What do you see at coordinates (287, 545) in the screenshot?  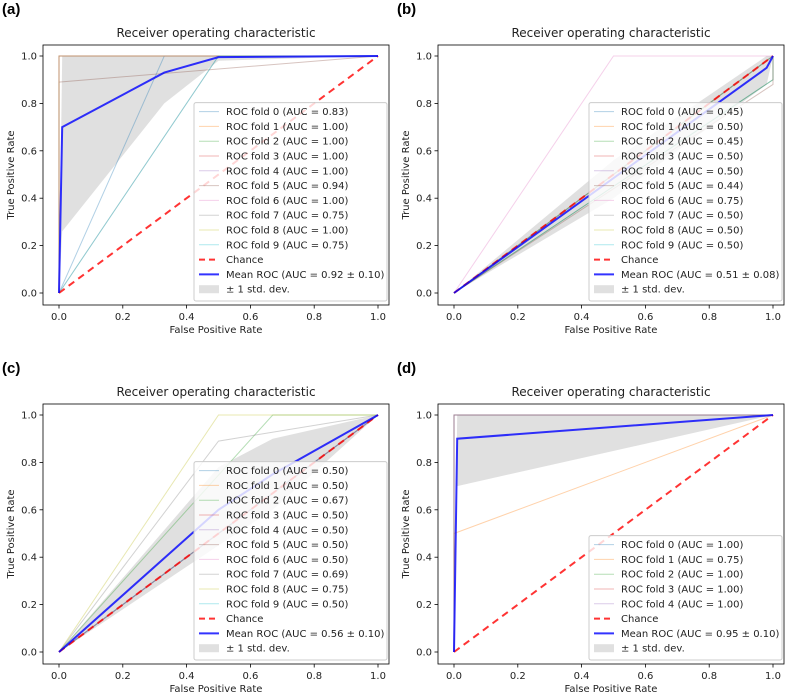 I see `legend-fold-5-label: ROC fold 5 (AUC = 0.50)` at bounding box center [287, 545].